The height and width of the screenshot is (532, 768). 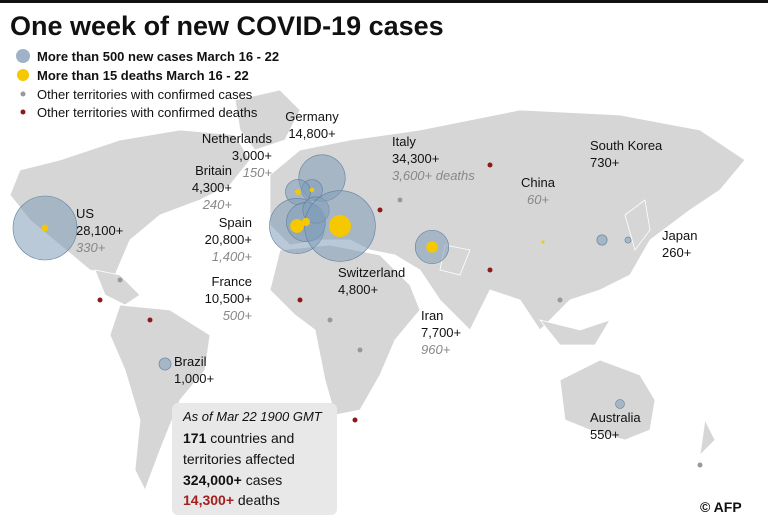 I want to click on title: One week of new COVID-19 cases, so click(x=227, y=26).